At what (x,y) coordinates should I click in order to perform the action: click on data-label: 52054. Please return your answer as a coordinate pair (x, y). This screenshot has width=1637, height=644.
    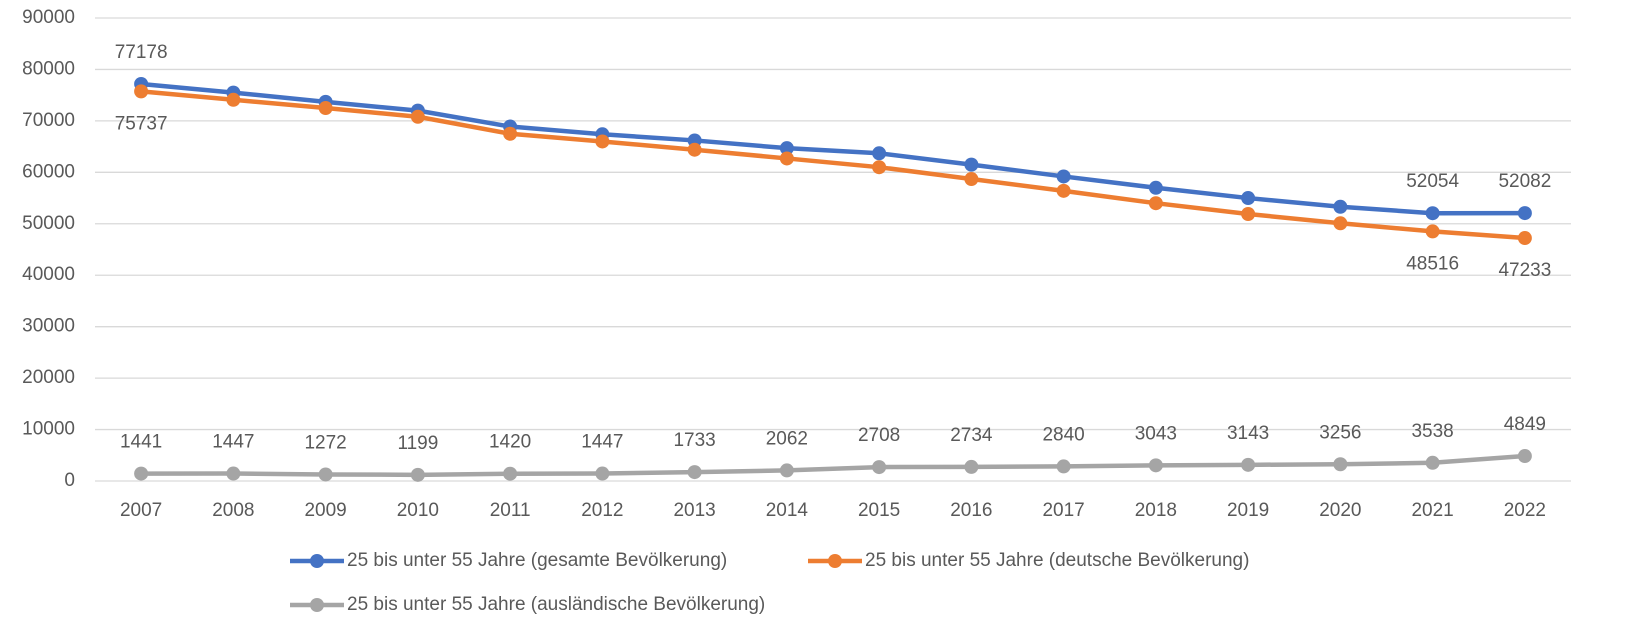
    Looking at the image, I should click on (1432, 181).